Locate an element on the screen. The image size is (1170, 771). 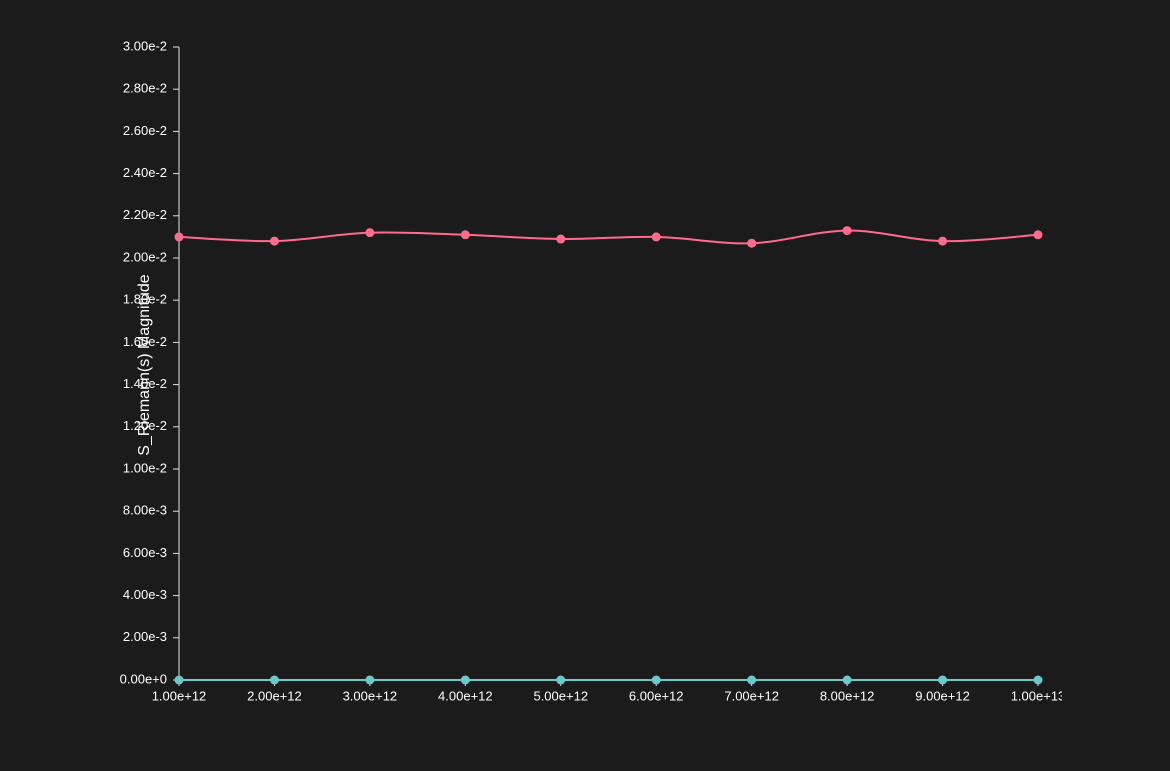
x-tick-label: 7.00e+12 is located at coordinates (751, 695).